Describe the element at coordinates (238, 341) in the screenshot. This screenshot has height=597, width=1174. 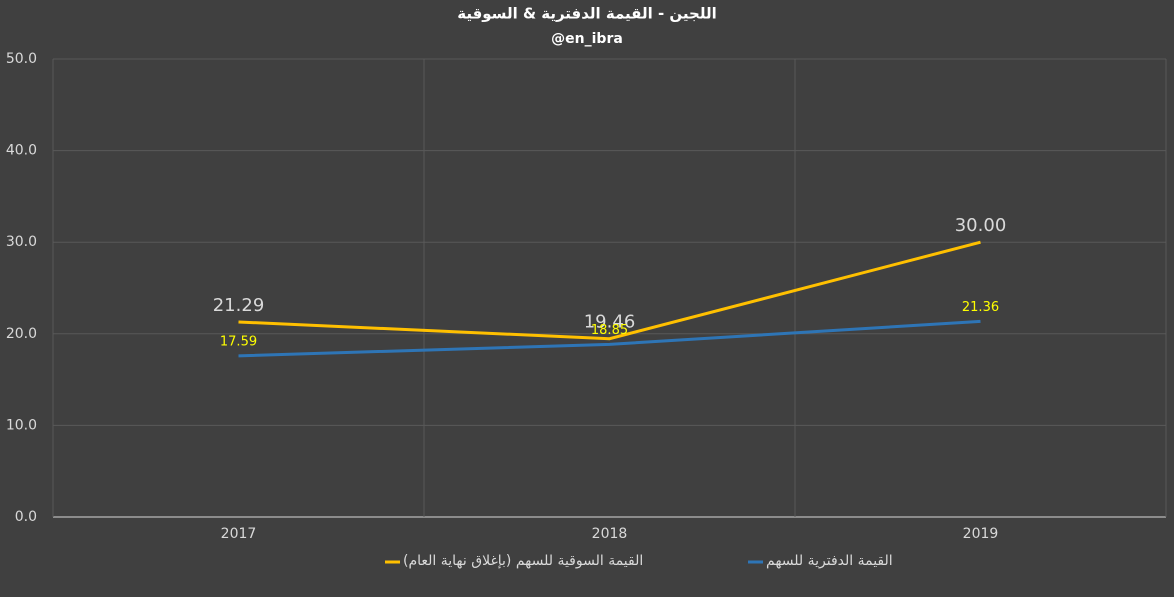
I see `data-label: 17.59` at that location.